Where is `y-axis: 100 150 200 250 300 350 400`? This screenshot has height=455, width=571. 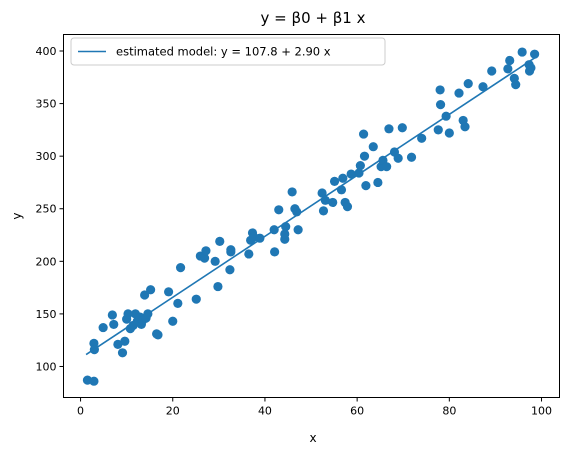 y-axis: 100 150 200 250 300 350 400 is located at coordinates (50, 209).